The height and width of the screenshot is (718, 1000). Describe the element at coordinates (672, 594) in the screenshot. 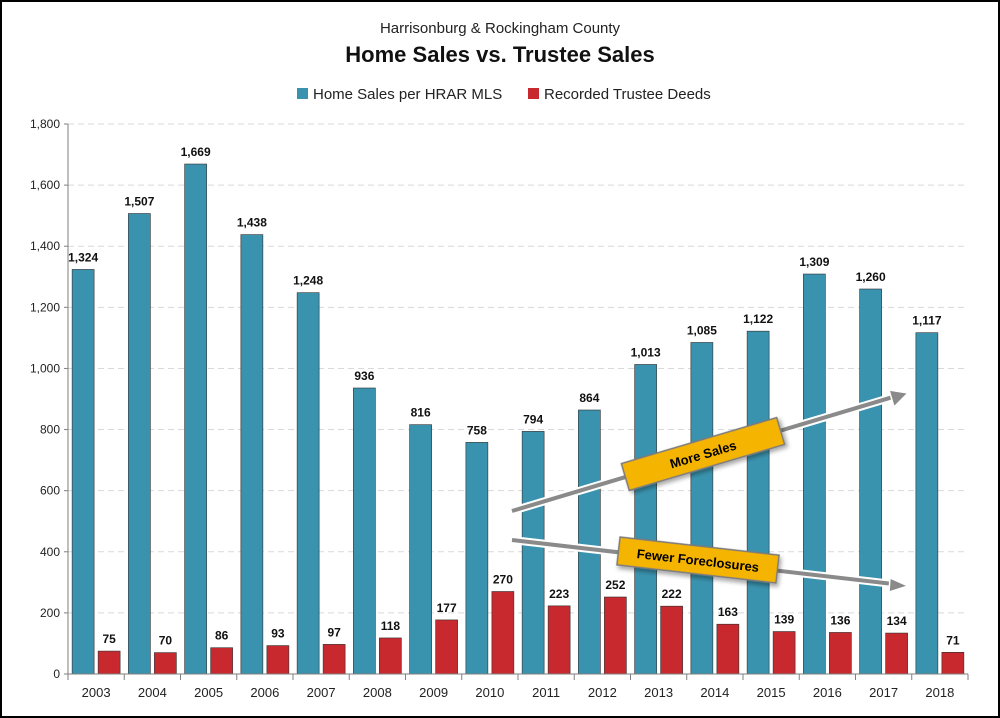

I see `data-label-trustee-deeds: 222` at that location.